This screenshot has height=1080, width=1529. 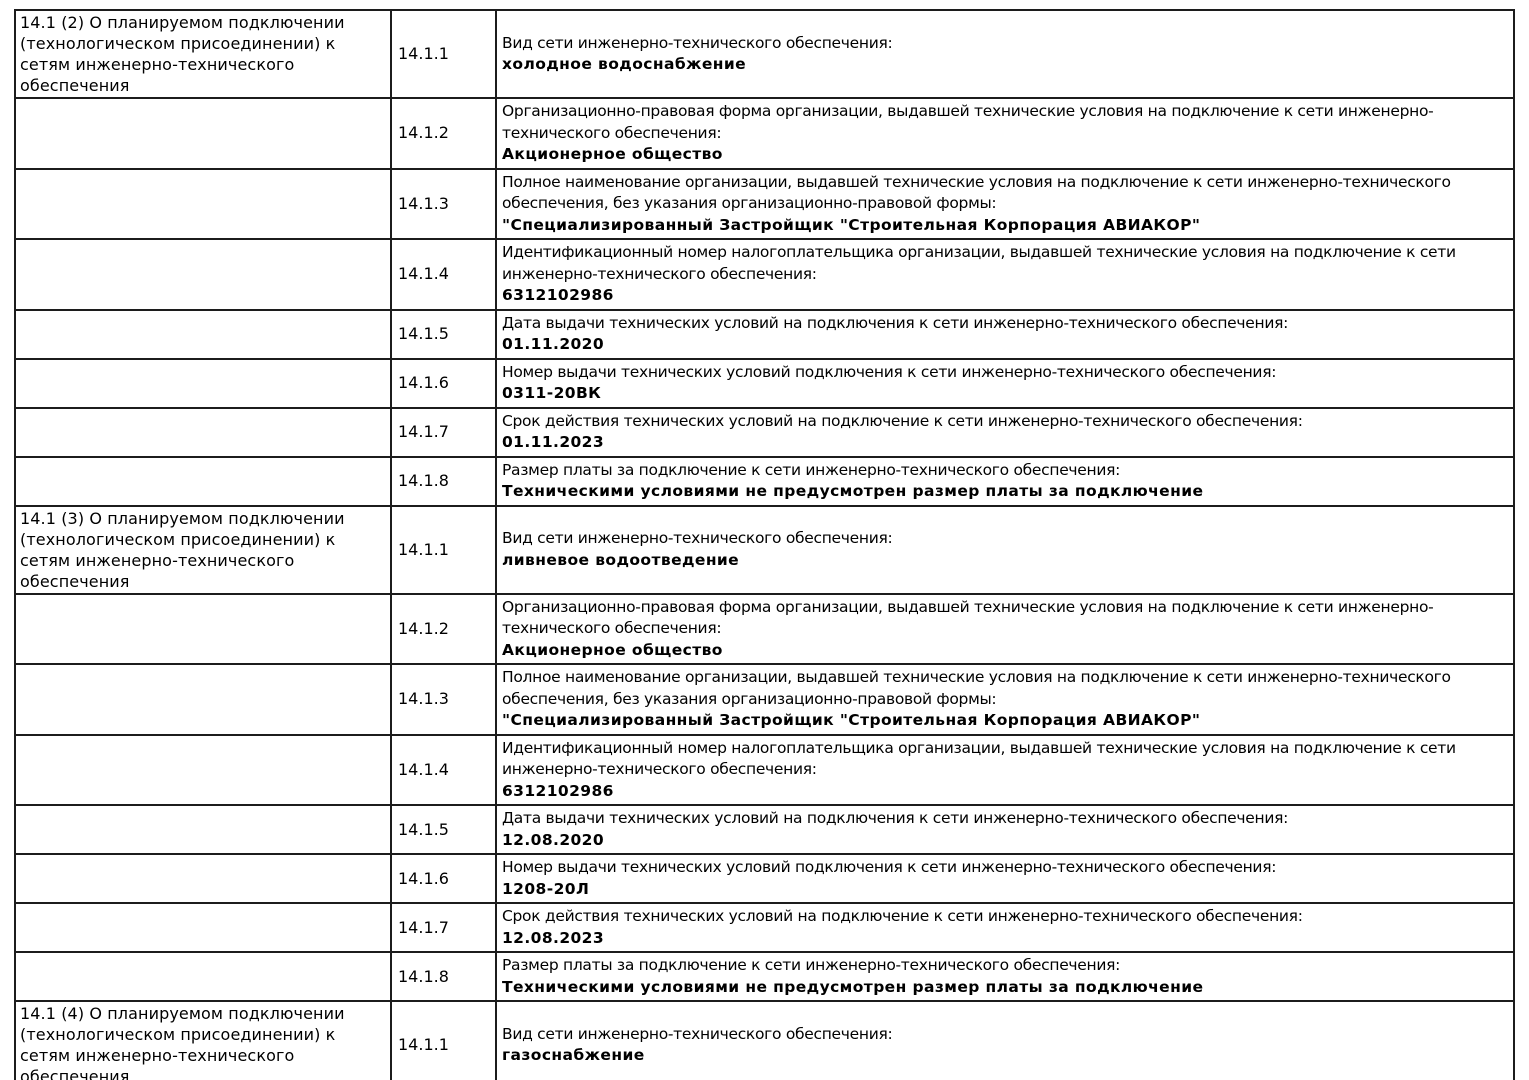 I want to click on item-number: 14.1.3, so click(x=423, y=203).